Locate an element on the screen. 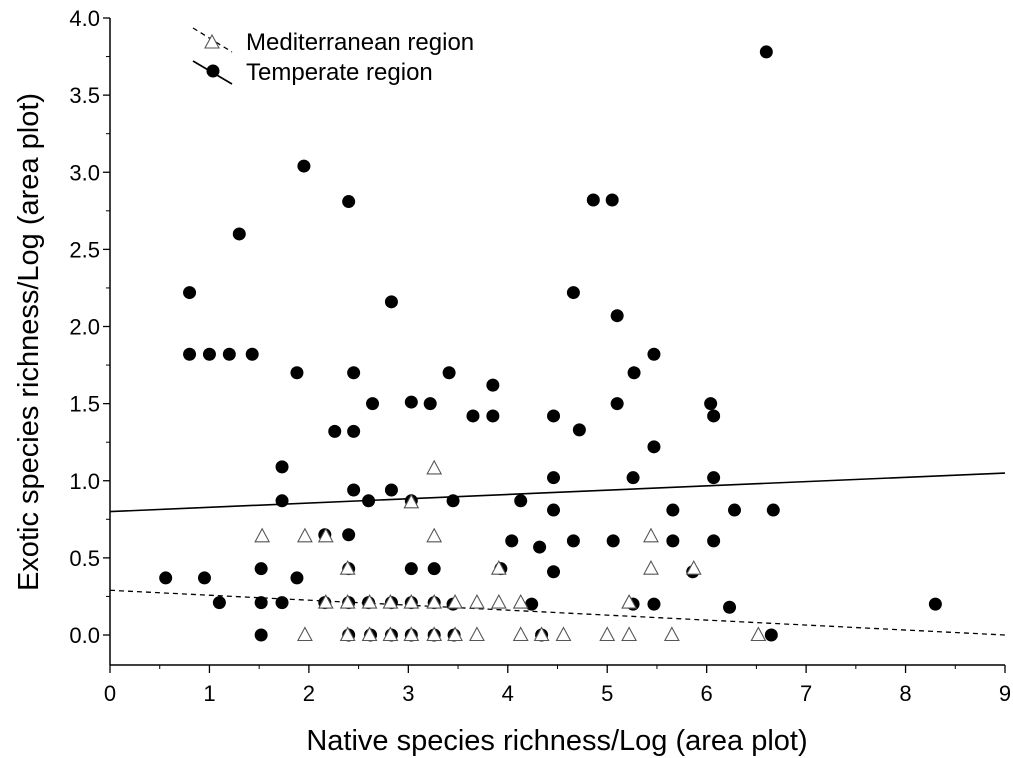 The height and width of the screenshot is (758, 1013). y-tick-label: 3.5 is located at coordinates (84, 95).